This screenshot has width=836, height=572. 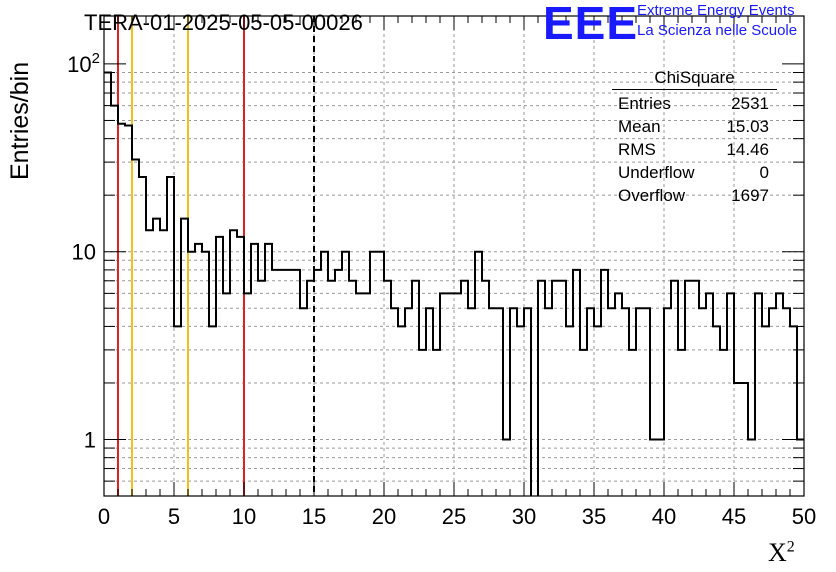 What do you see at coordinates (244, 516) in the screenshot?
I see `x-tick-label: 10` at bounding box center [244, 516].